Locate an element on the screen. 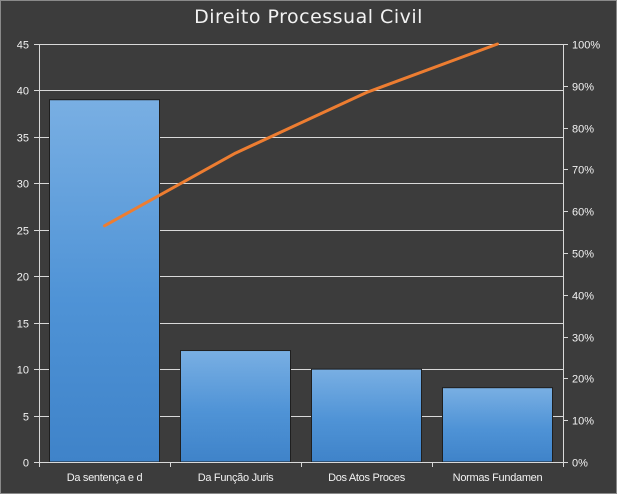 The width and height of the screenshot is (617, 494). category-label: Normas Fundamen is located at coordinates (498, 478).